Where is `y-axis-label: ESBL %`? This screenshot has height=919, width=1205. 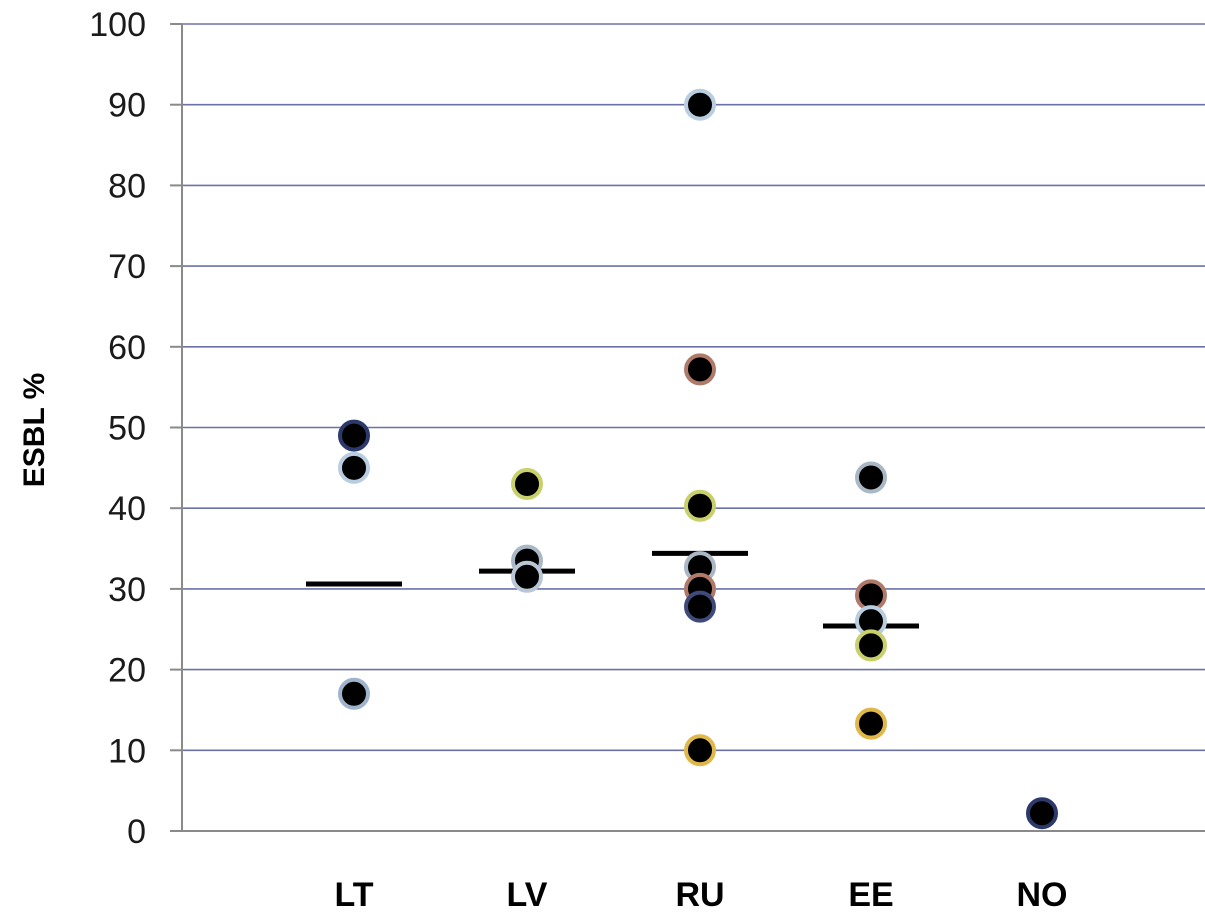
y-axis-label: ESBL % is located at coordinates (34, 430).